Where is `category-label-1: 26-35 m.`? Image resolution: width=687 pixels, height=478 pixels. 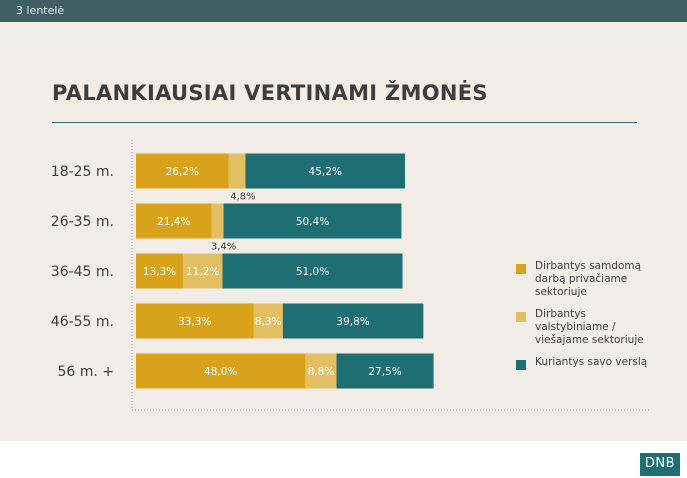
category-label-1: 26-35 m. is located at coordinates (82, 222).